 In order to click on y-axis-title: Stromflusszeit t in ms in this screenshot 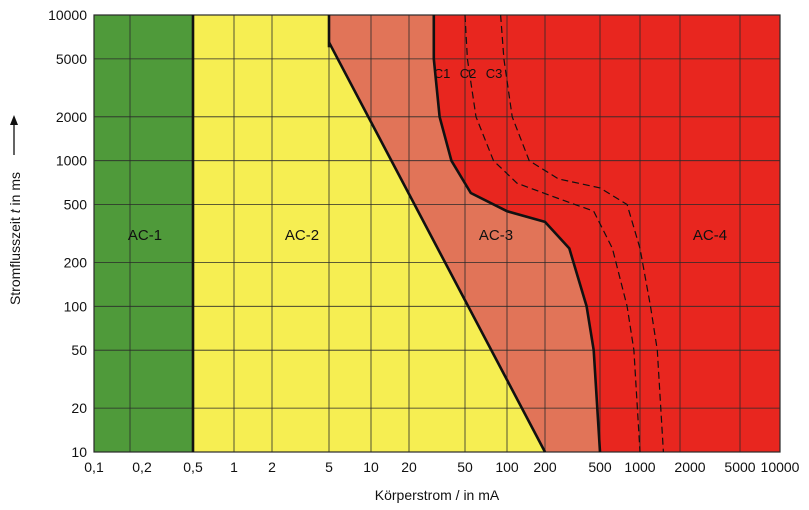, I will do `click(15, 238)`.